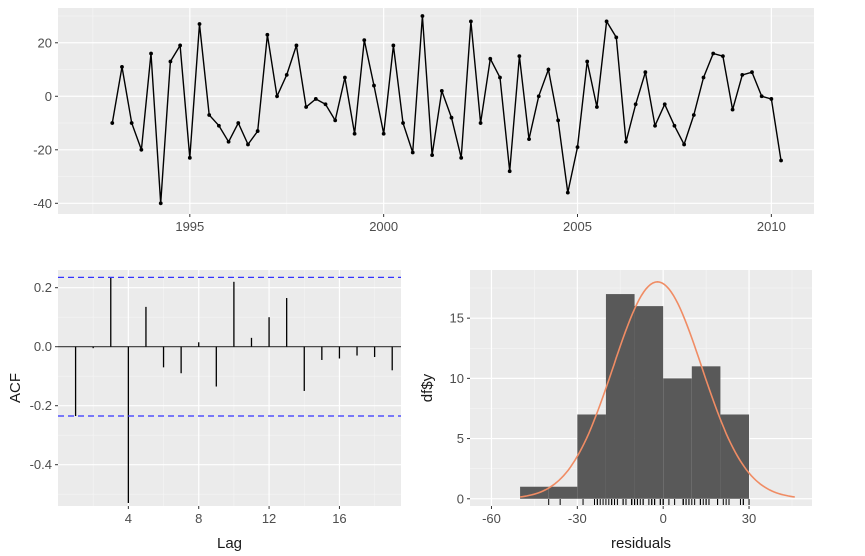  What do you see at coordinates (641, 543) in the screenshot?
I see `x-axis-title: residuals` at bounding box center [641, 543].